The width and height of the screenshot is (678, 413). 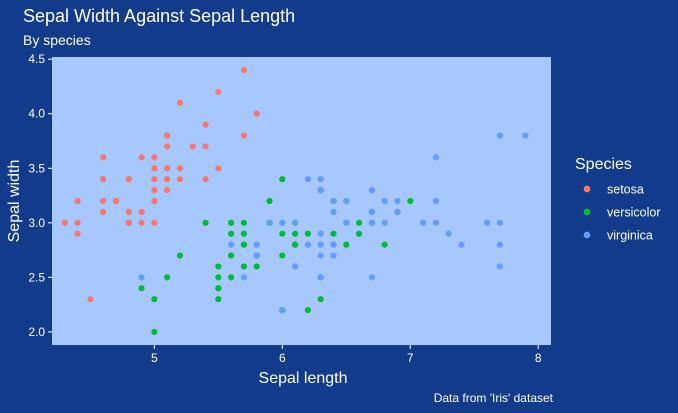 What do you see at coordinates (40, 195) in the screenshot?
I see `y-axis: 2.0 2.5 3.0 3.5 4.0 4.5` at bounding box center [40, 195].